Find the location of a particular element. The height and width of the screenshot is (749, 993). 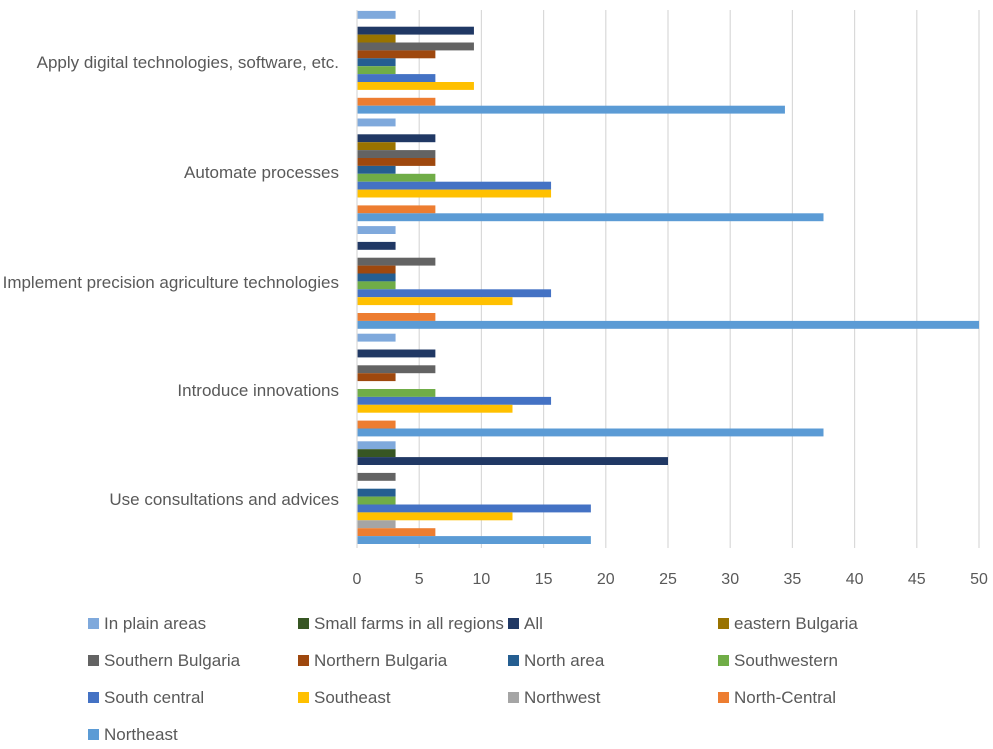

x-tick-label: 20 is located at coordinates (606, 579).